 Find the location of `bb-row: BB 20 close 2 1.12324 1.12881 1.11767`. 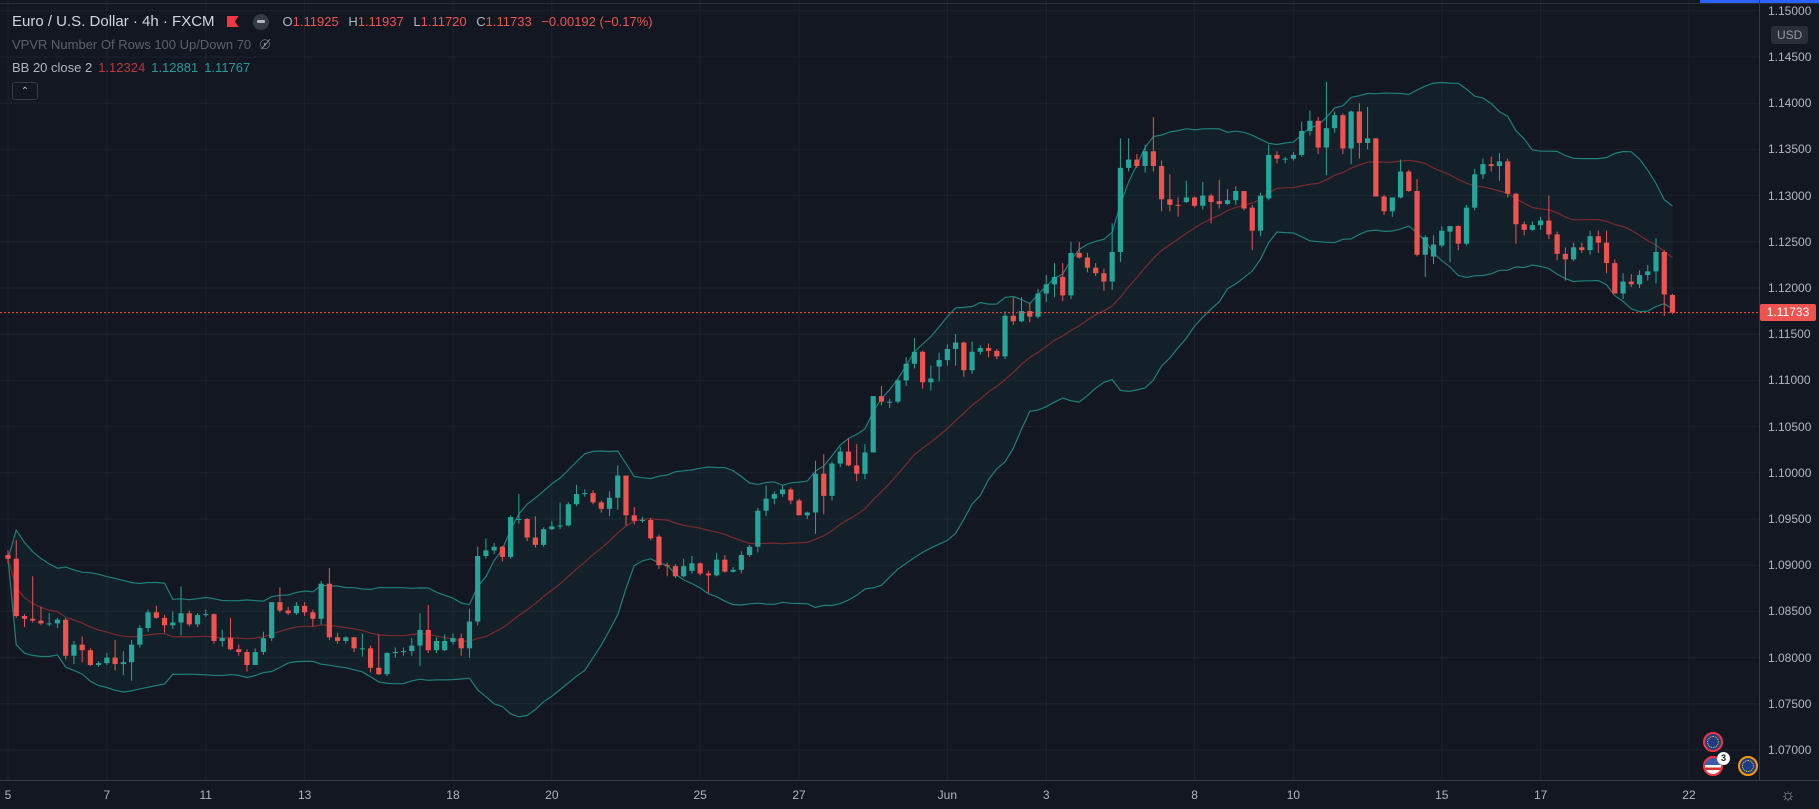

bb-row: BB 20 close 2 1.12324 1.12881 1.11767 is located at coordinates (335, 67).